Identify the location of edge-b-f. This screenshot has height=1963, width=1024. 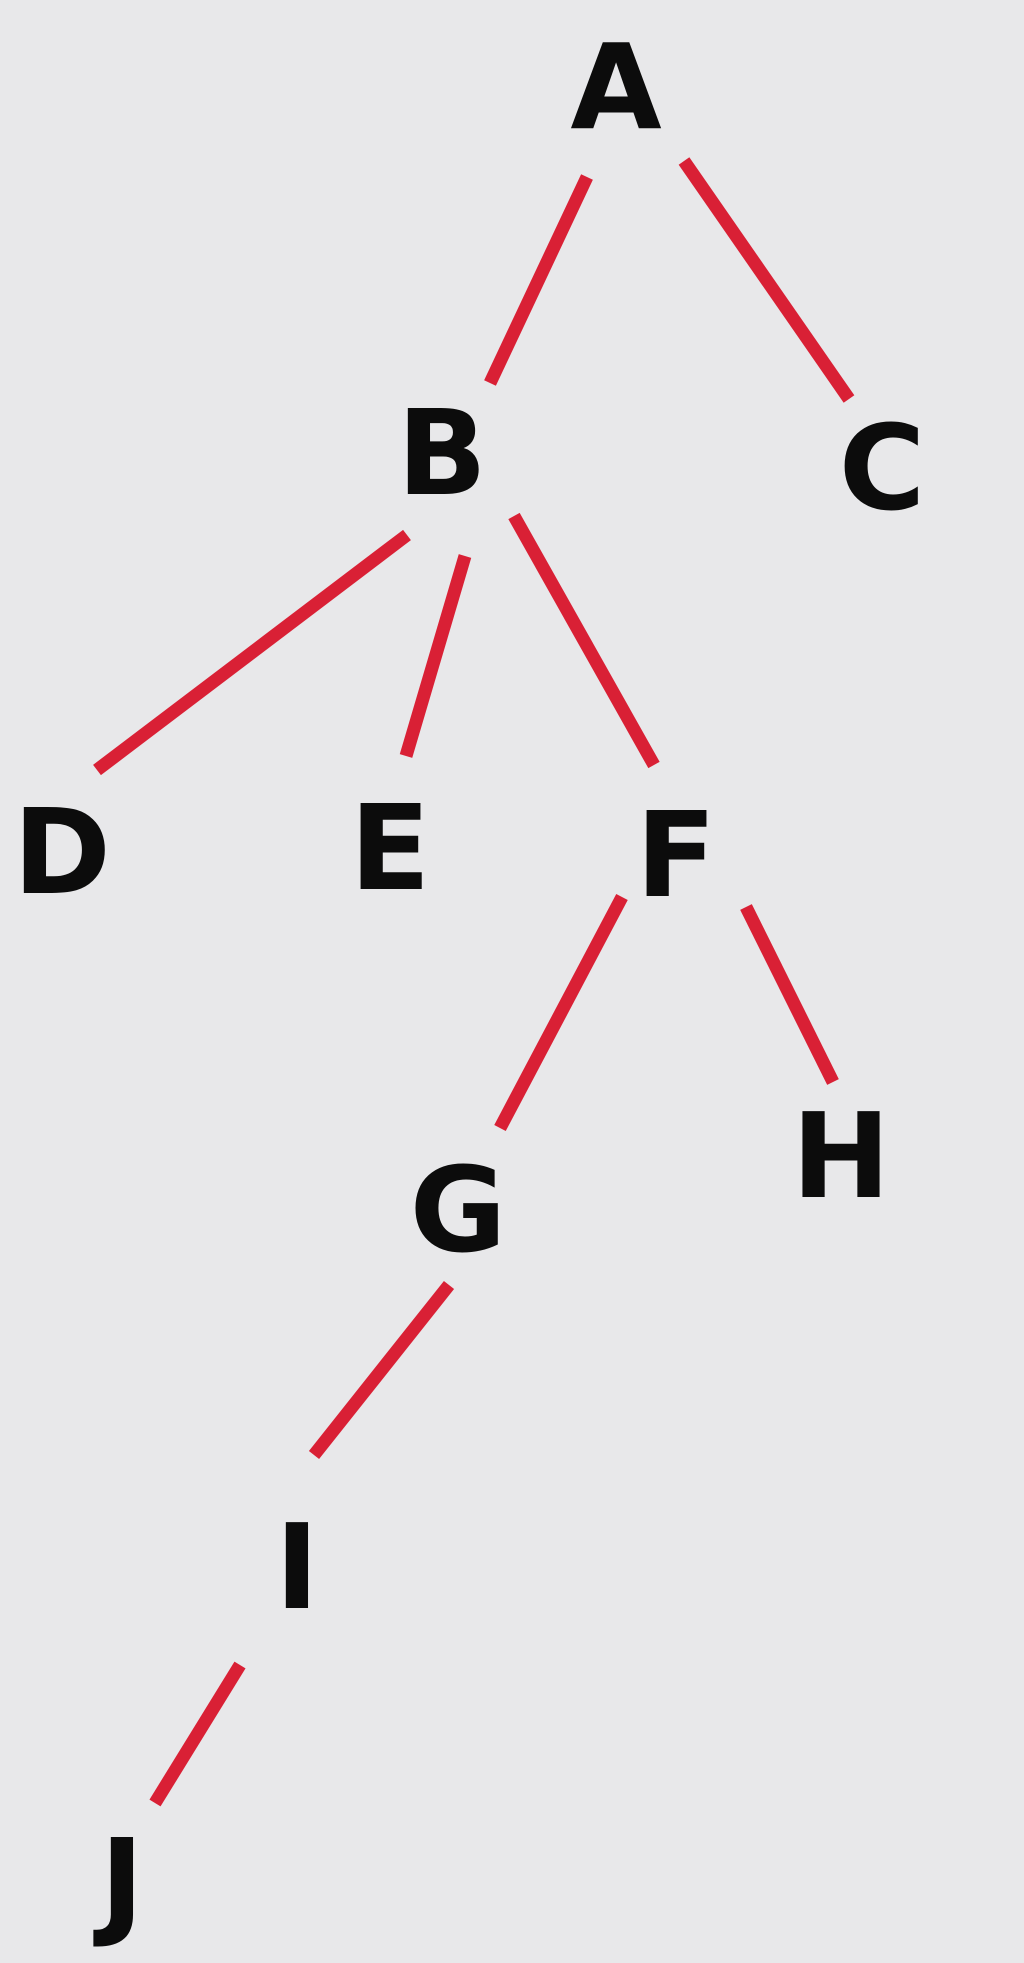
(584, 640).